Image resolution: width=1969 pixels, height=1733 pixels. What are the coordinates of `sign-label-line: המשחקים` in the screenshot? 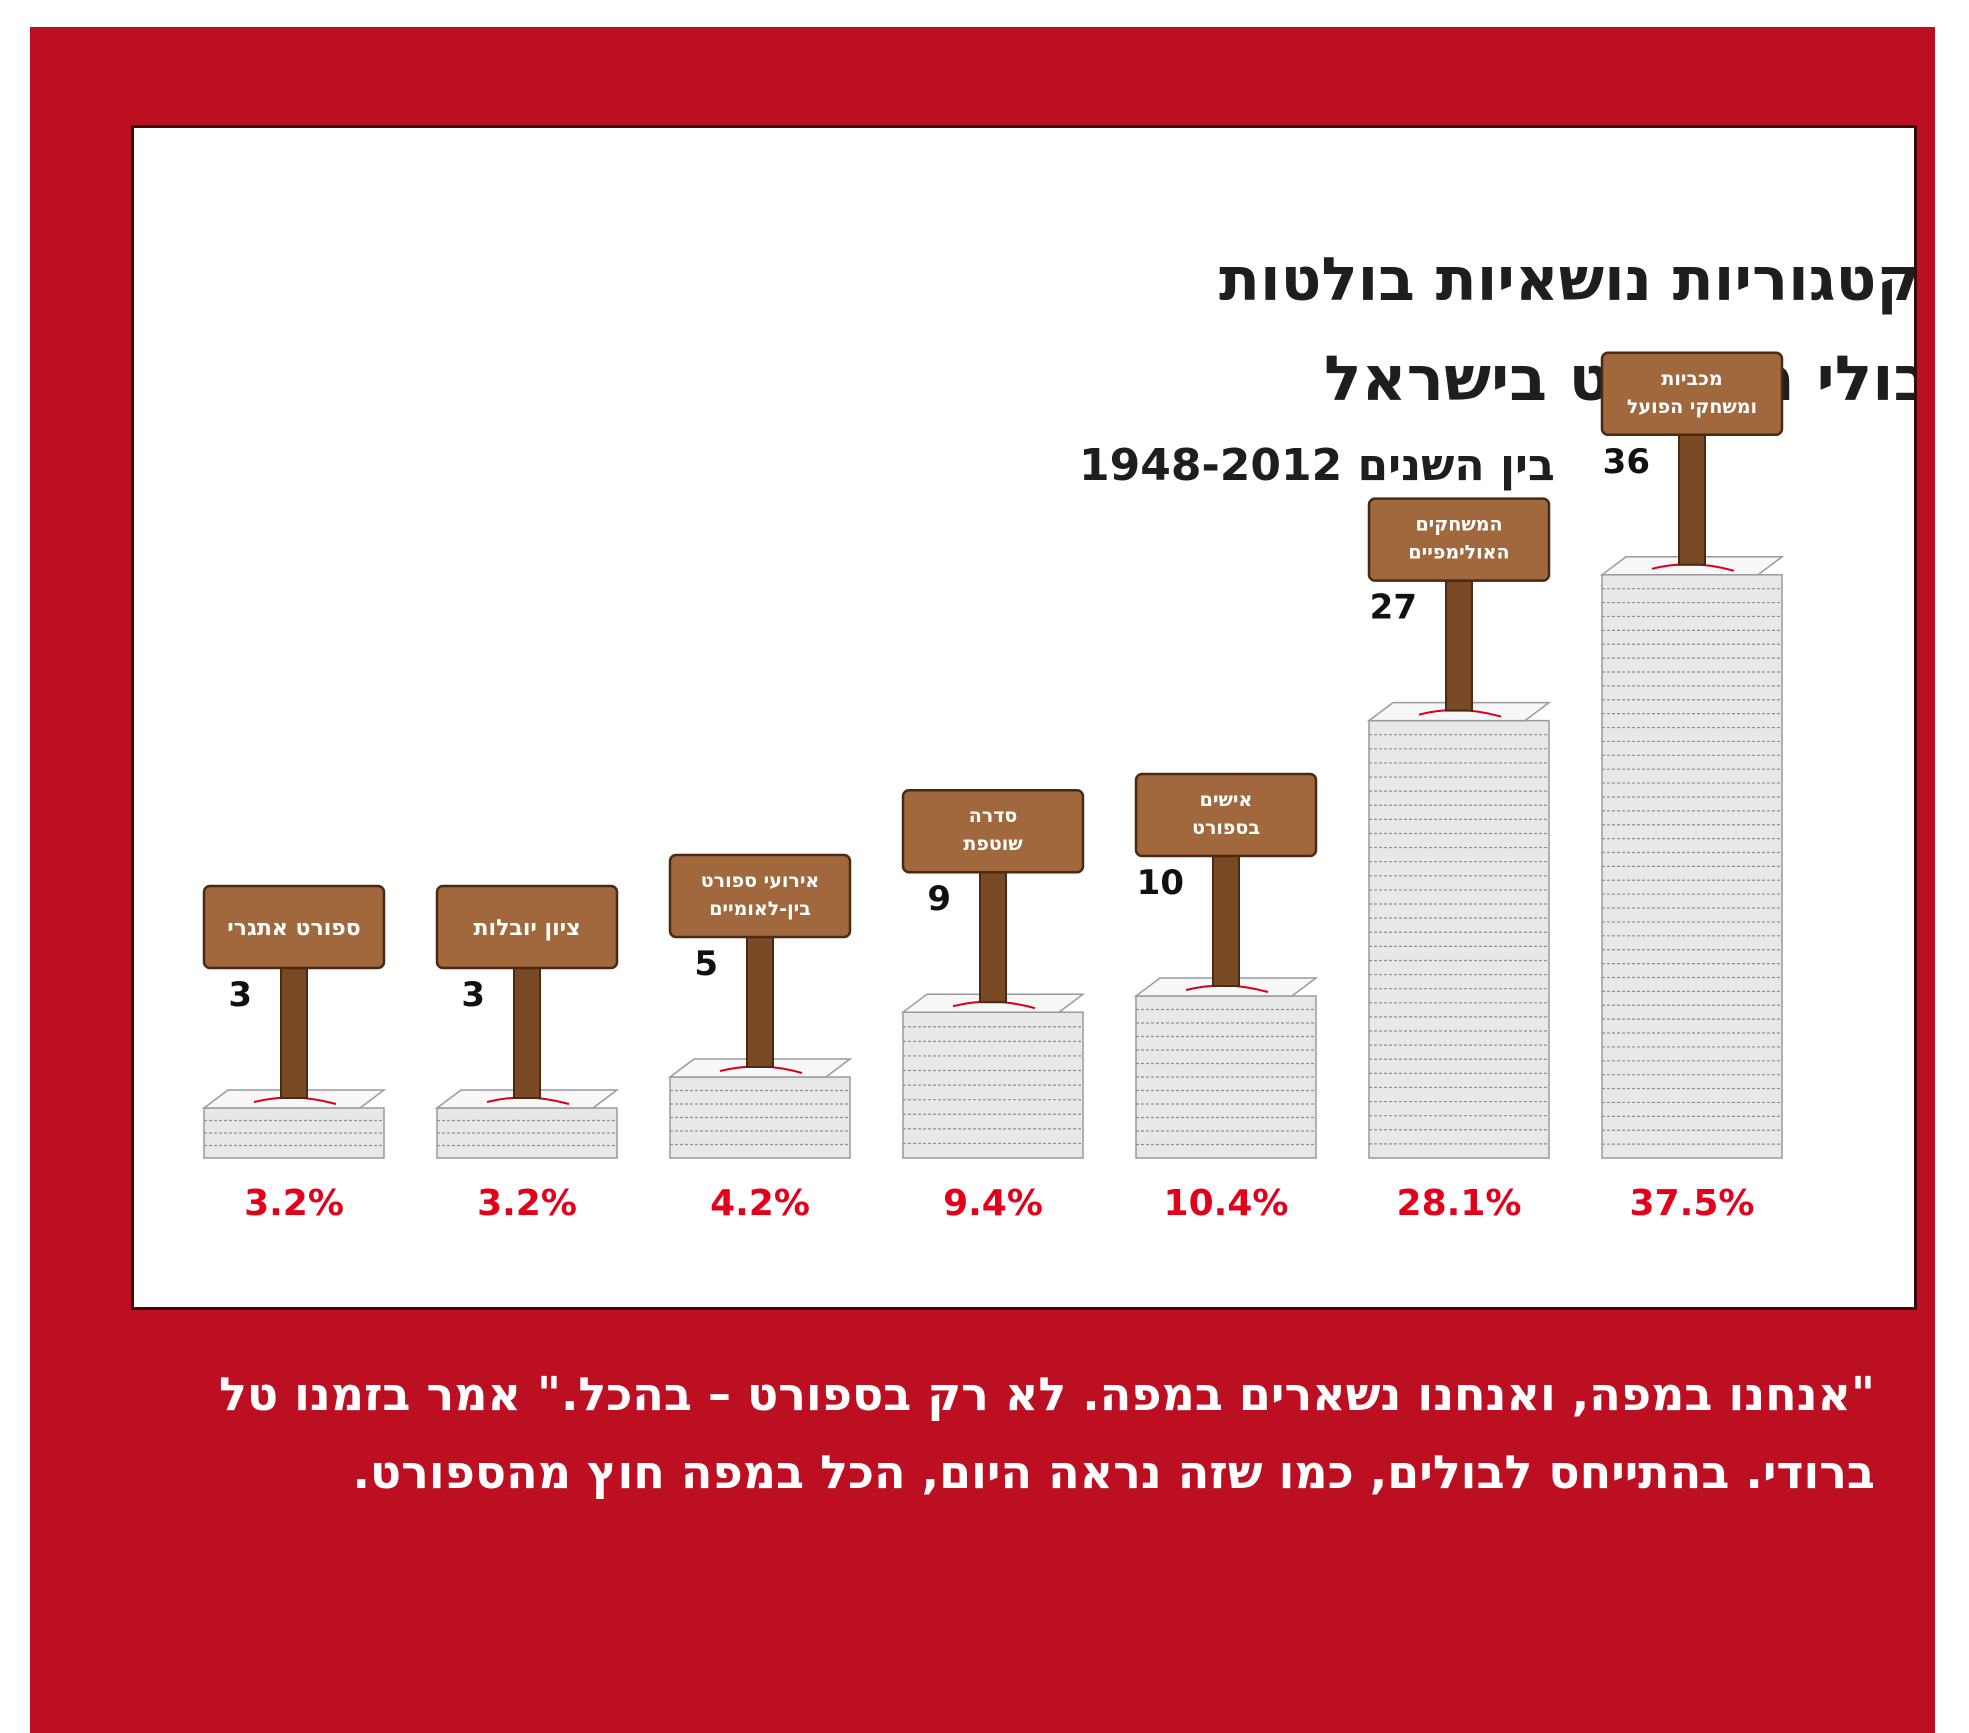 It's located at (1458, 525).